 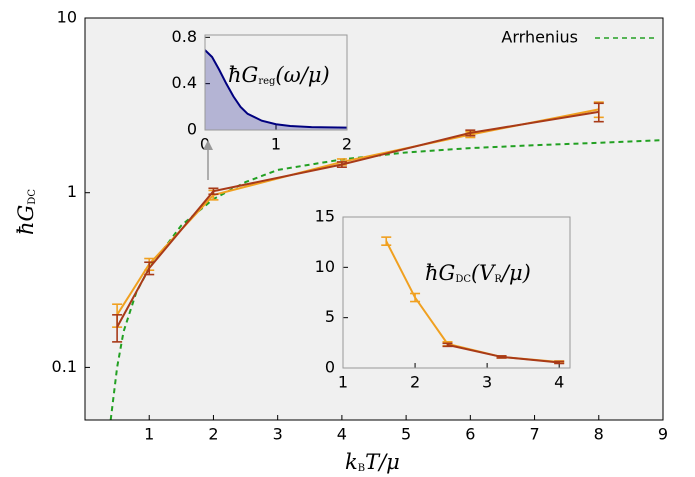 What do you see at coordinates (663, 434) in the screenshot?
I see `x-tick-label: 9` at bounding box center [663, 434].